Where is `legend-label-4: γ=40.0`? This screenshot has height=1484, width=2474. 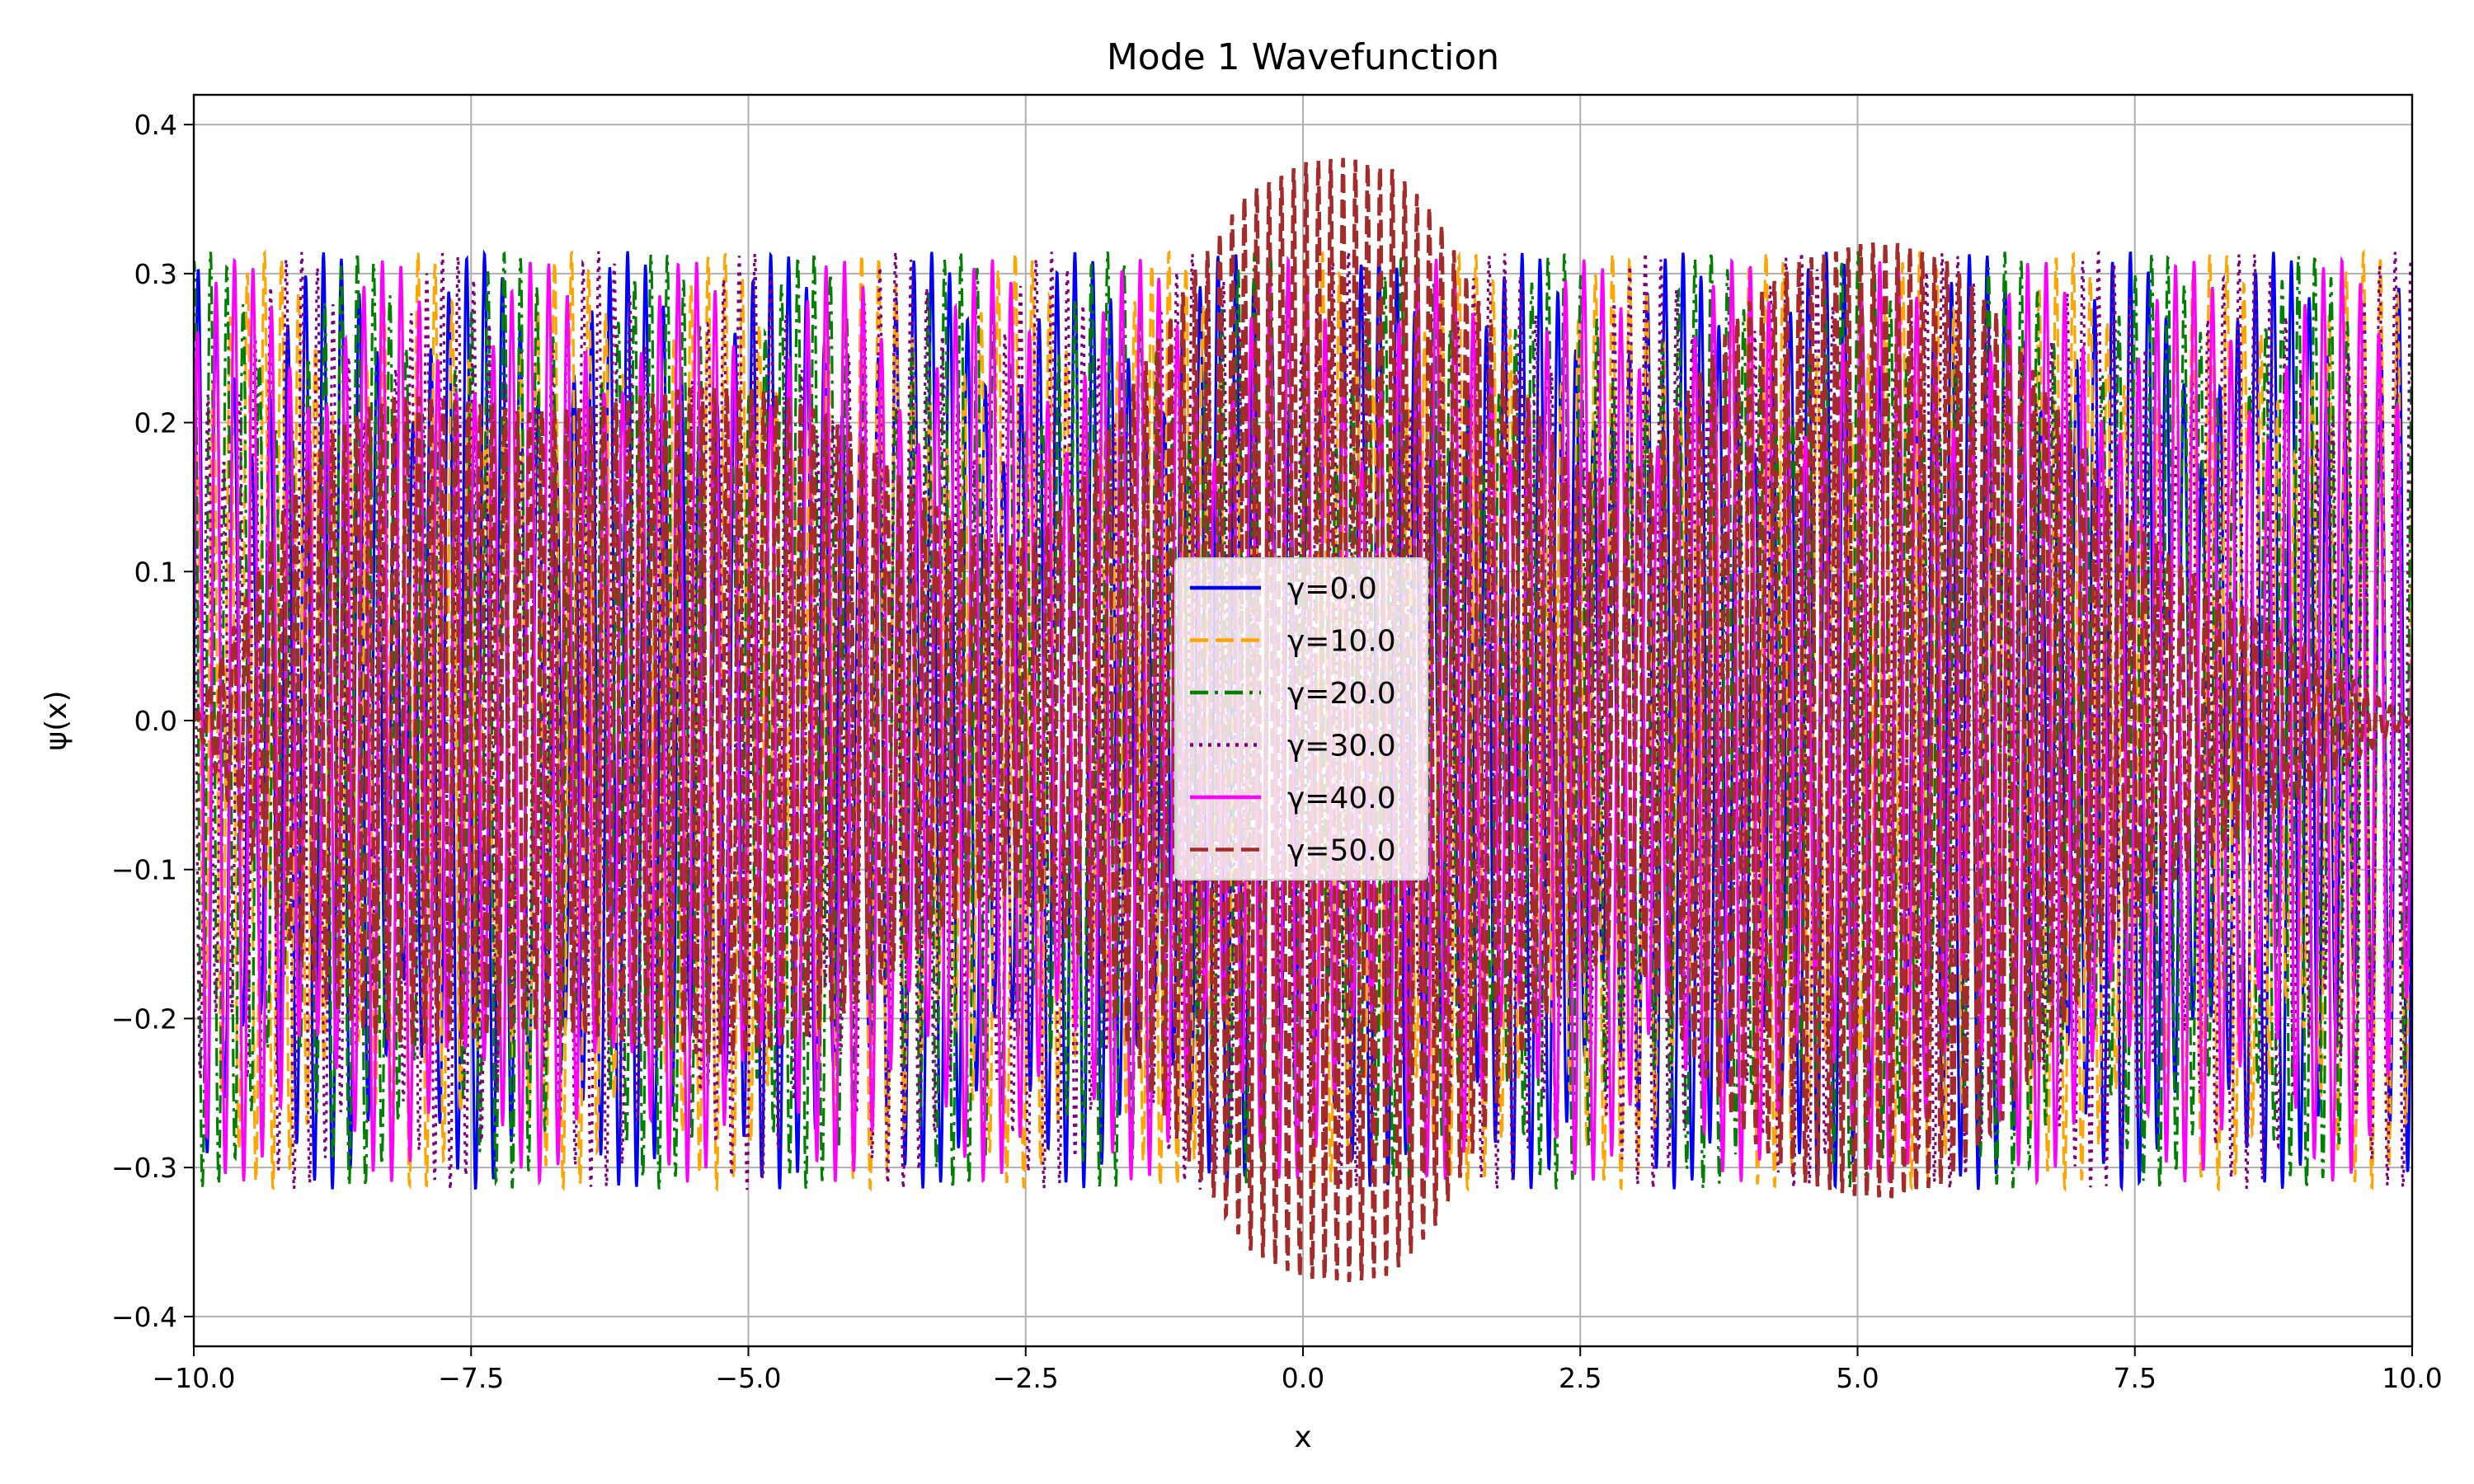
legend-label-4: γ=40.0 is located at coordinates (1341, 798).